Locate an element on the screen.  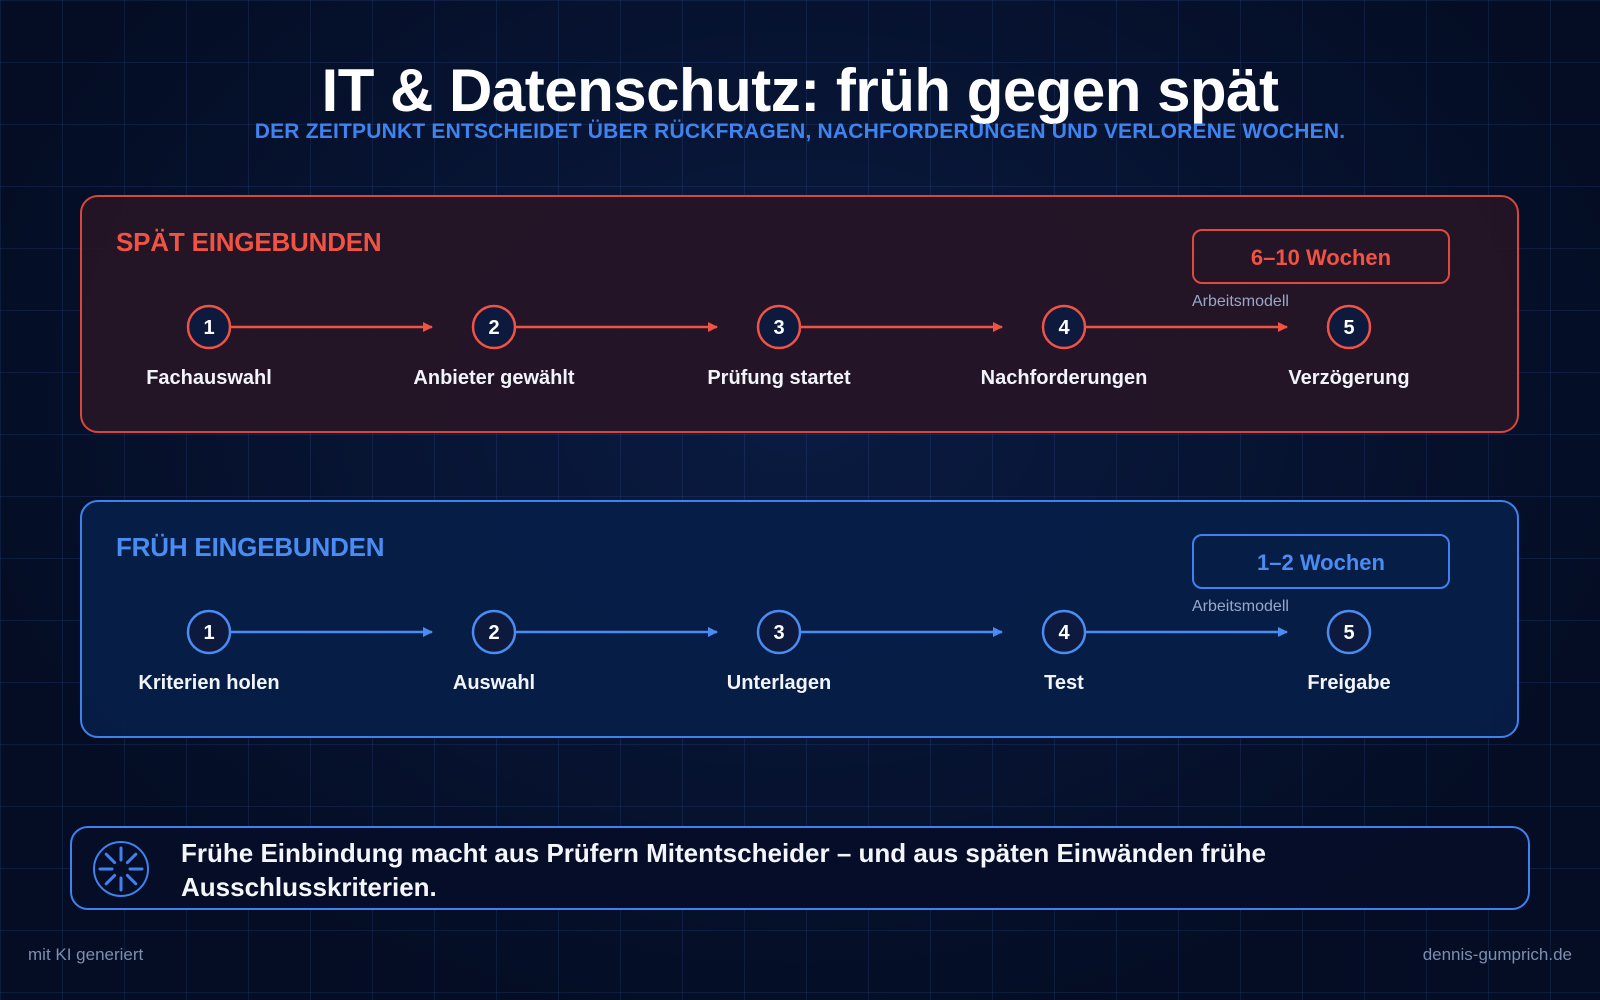
early-step-4-node: 4 is located at coordinates (1064, 632).